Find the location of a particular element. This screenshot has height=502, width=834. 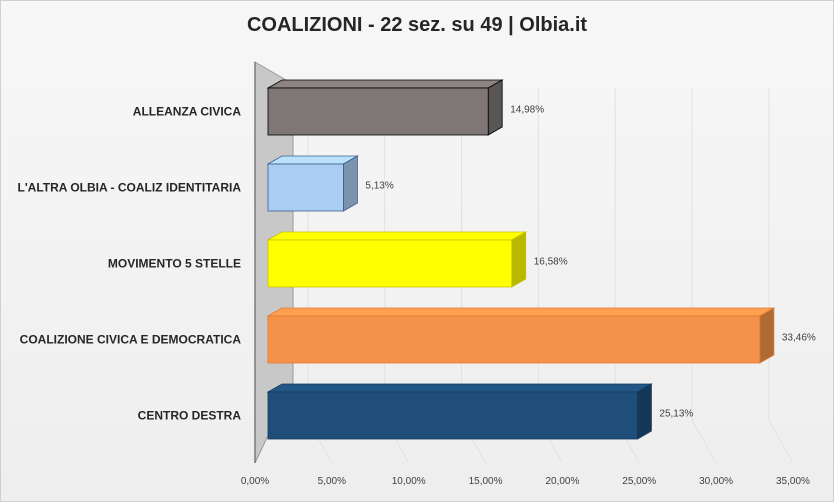

x-tick-label: 15,00% is located at coordinates (486, 481).